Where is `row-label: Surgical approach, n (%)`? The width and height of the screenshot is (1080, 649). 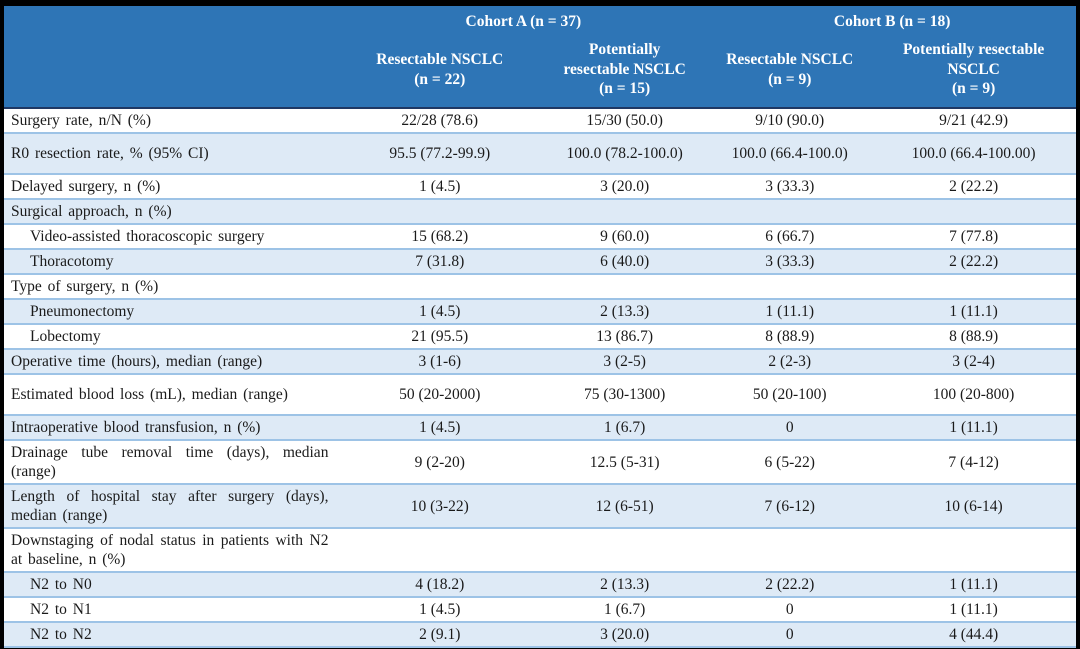
row-label: Surgical approach, n (%) is located at coordinates (171, 211).